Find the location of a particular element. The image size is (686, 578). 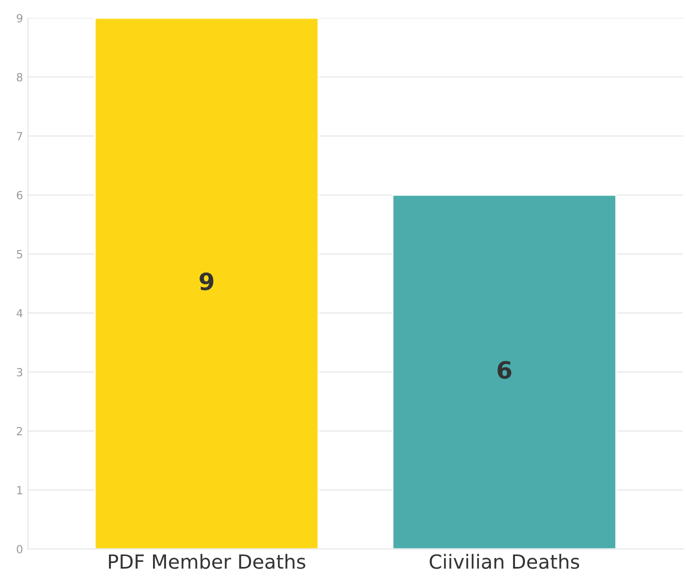

y-tick-label: 1 is located at coordinates (19, 490).